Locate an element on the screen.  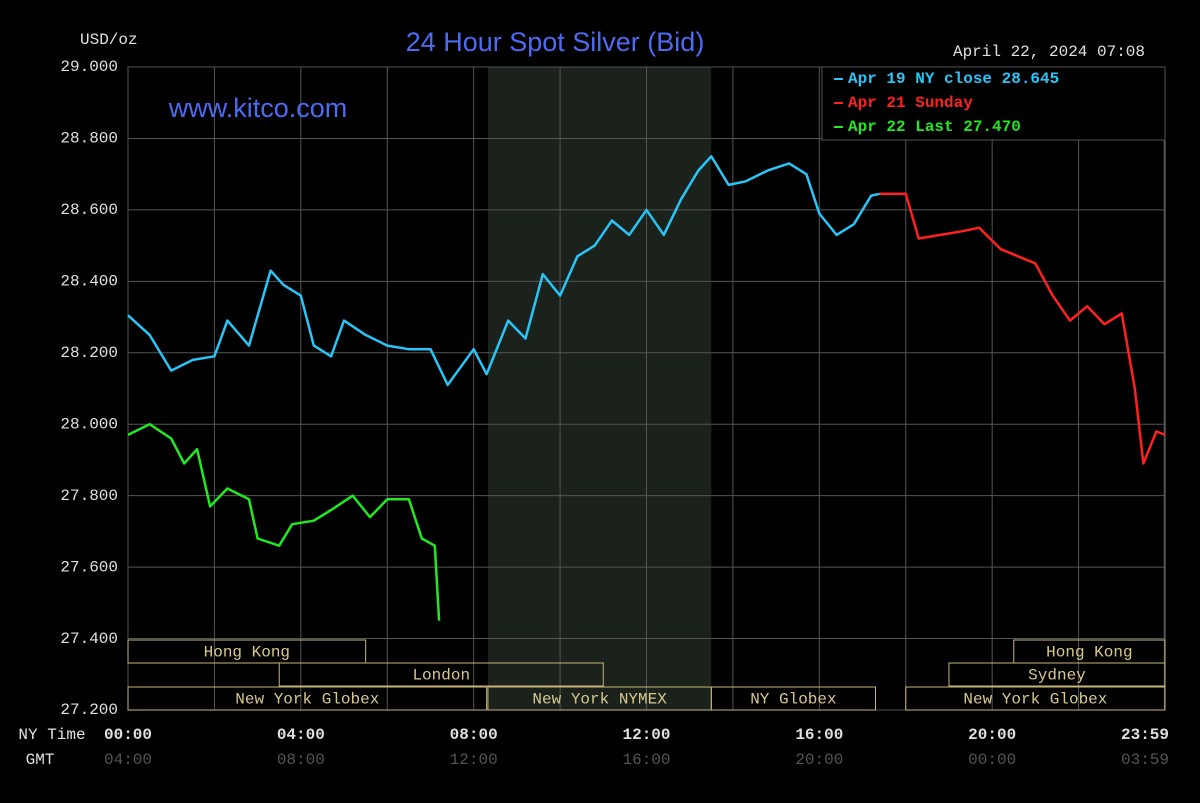
legend-entry: Apr 19 NY close 28.645 is located at coordinates (953, 79).